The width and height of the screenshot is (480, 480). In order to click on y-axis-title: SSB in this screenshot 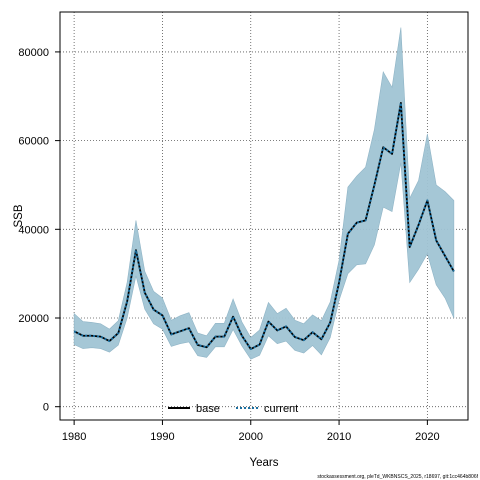, I will do `click(19, 215)`.